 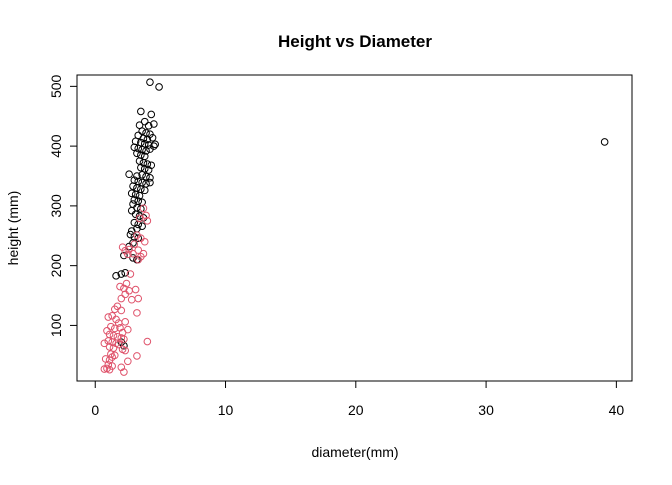 I want to click on y-tick-label: 100, so click(x=56, y=326).